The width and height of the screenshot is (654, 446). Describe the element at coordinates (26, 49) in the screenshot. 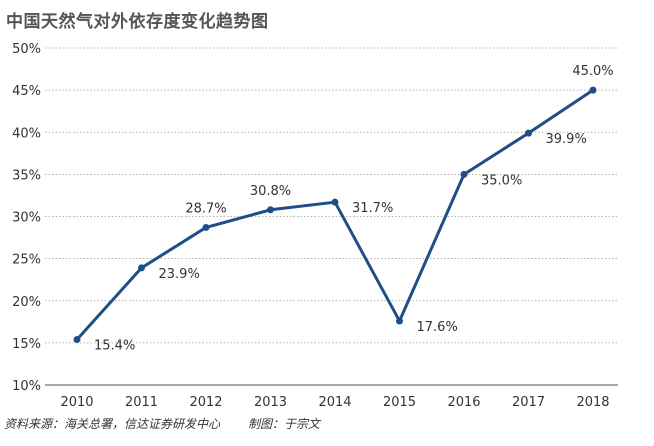

I see `y-tick-label: 50%` at that location.